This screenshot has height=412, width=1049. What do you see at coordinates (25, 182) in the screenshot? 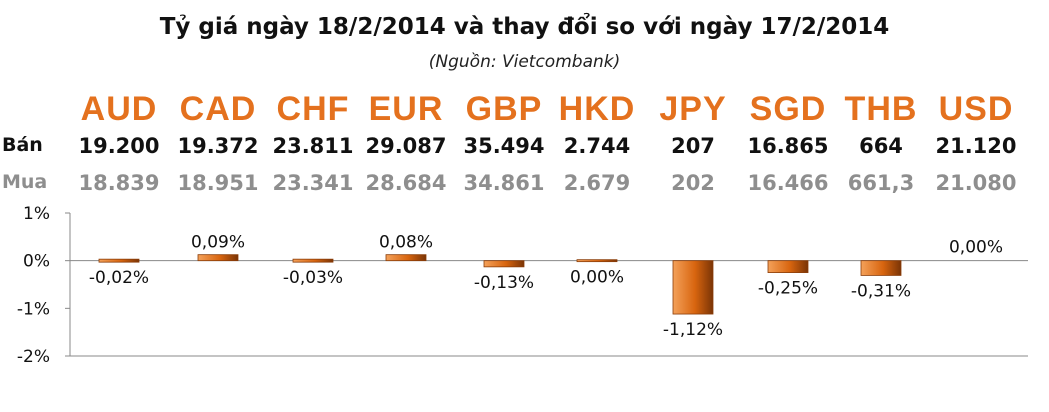
I see `buy-label: Mua` at bounding box center [25, 182].